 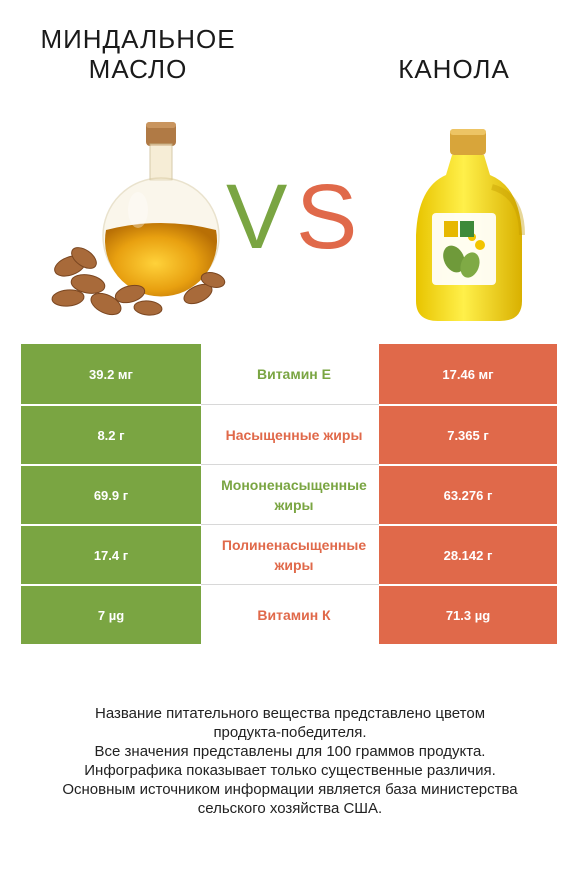 What do you see at coordinates (291, 213) in the screenshot?
I see `vs-label: V S` at bounding box center [291, 213].